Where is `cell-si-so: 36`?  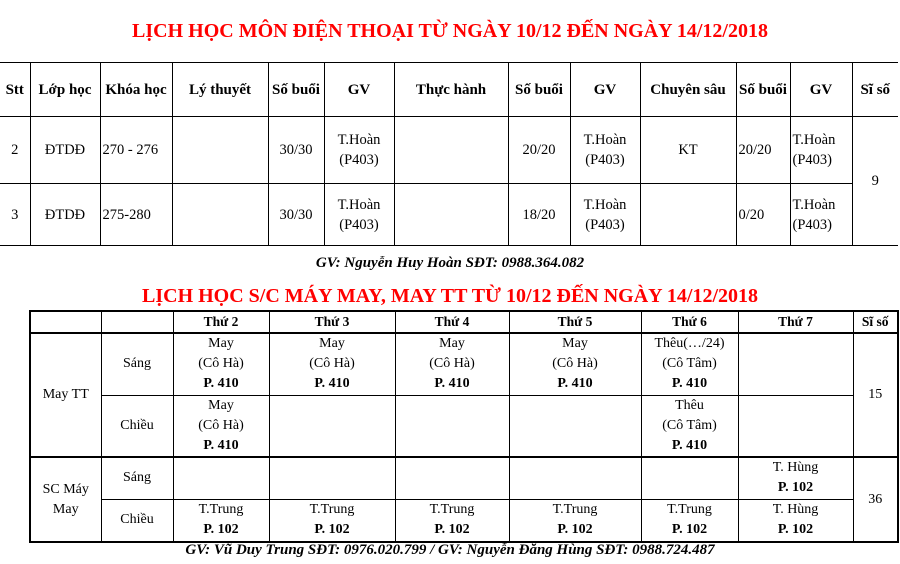 cell-si-so: 36 is located at coordinates (875, 499).